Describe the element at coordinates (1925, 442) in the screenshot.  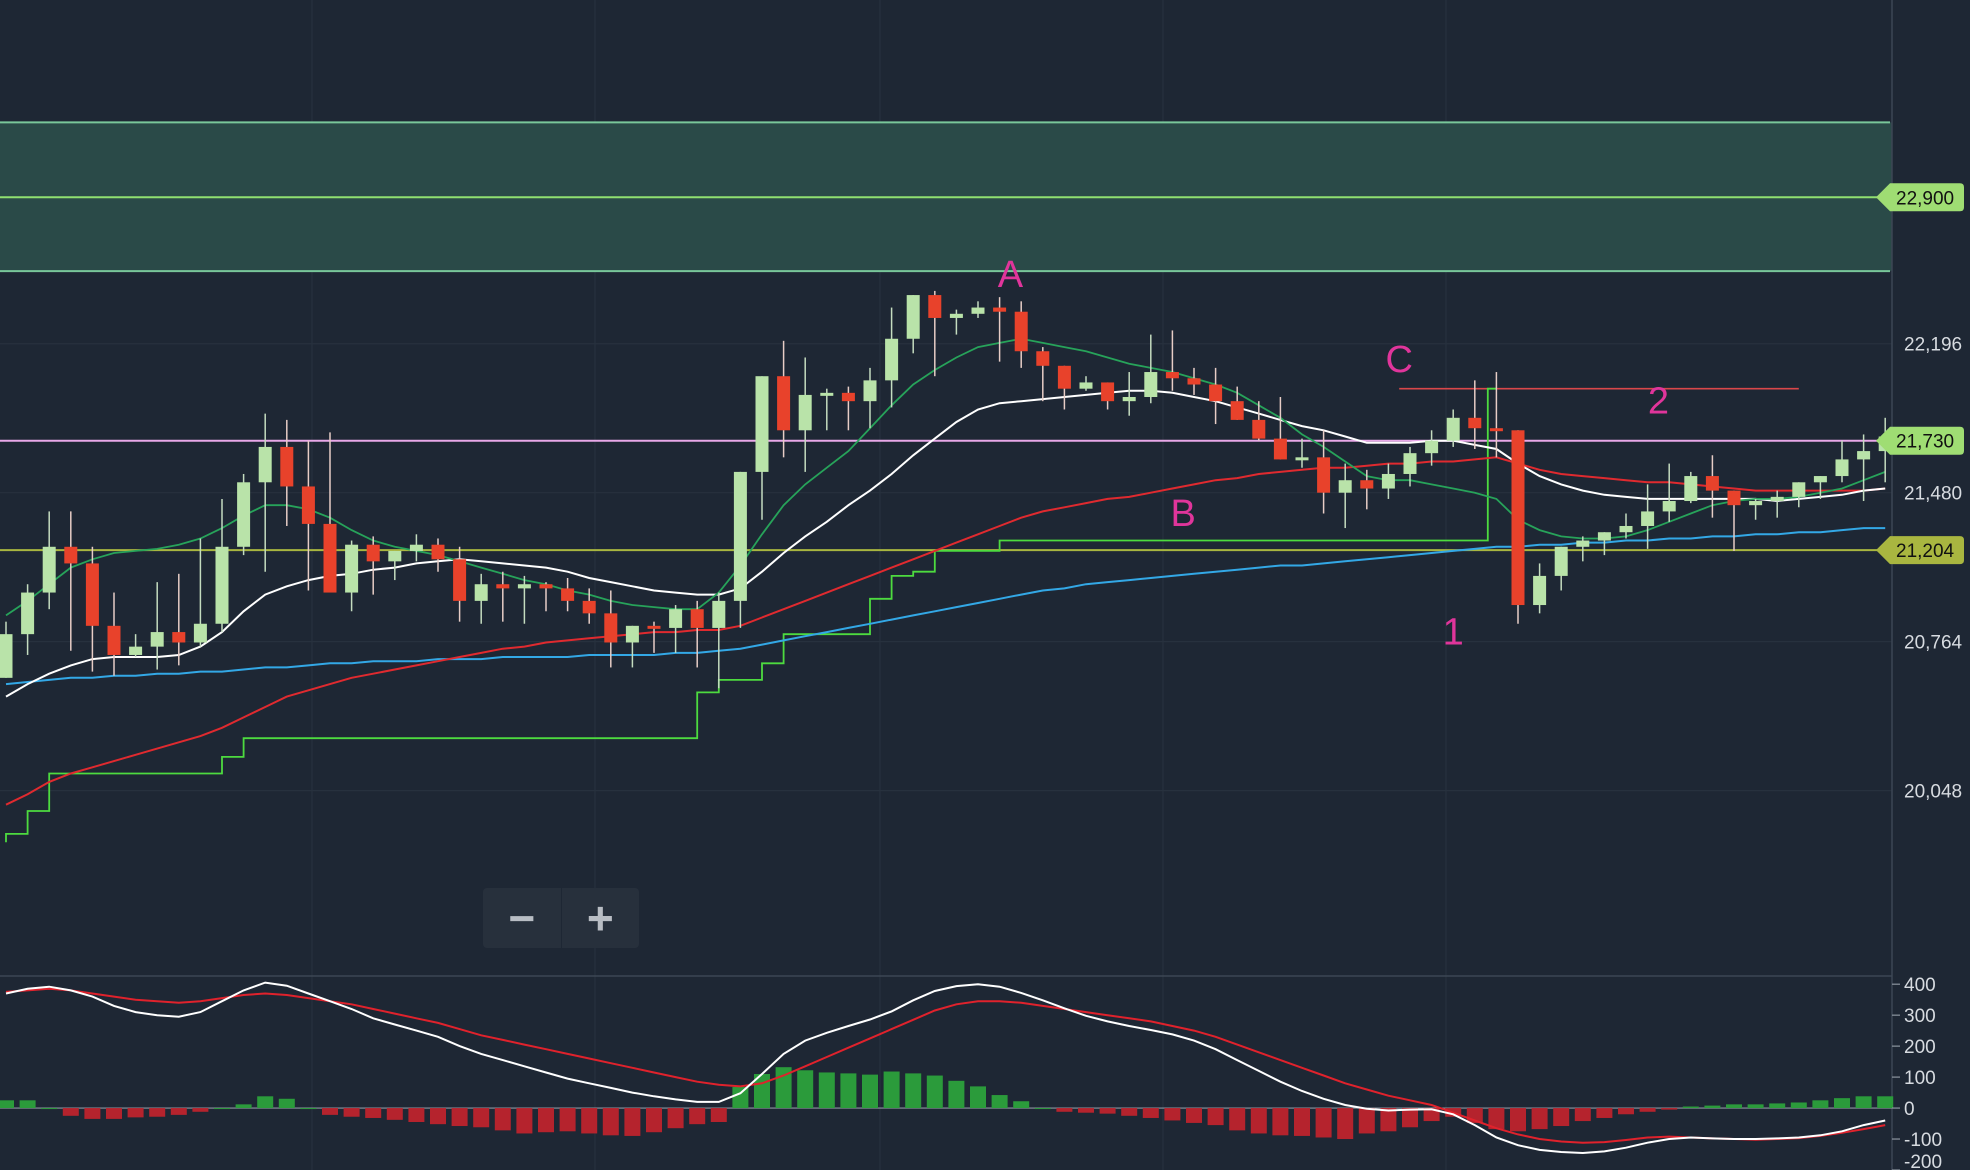
I see `price-level-tag-label: 21,730` at that location.